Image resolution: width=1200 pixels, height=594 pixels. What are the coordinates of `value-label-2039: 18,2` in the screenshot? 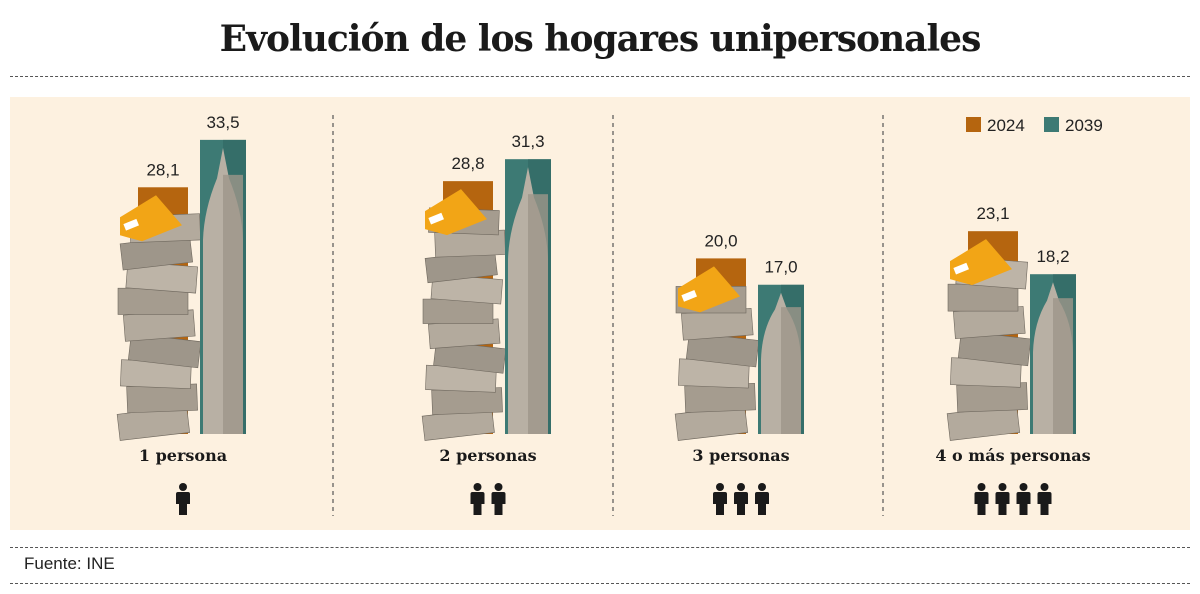 It's located at (1052, 256).